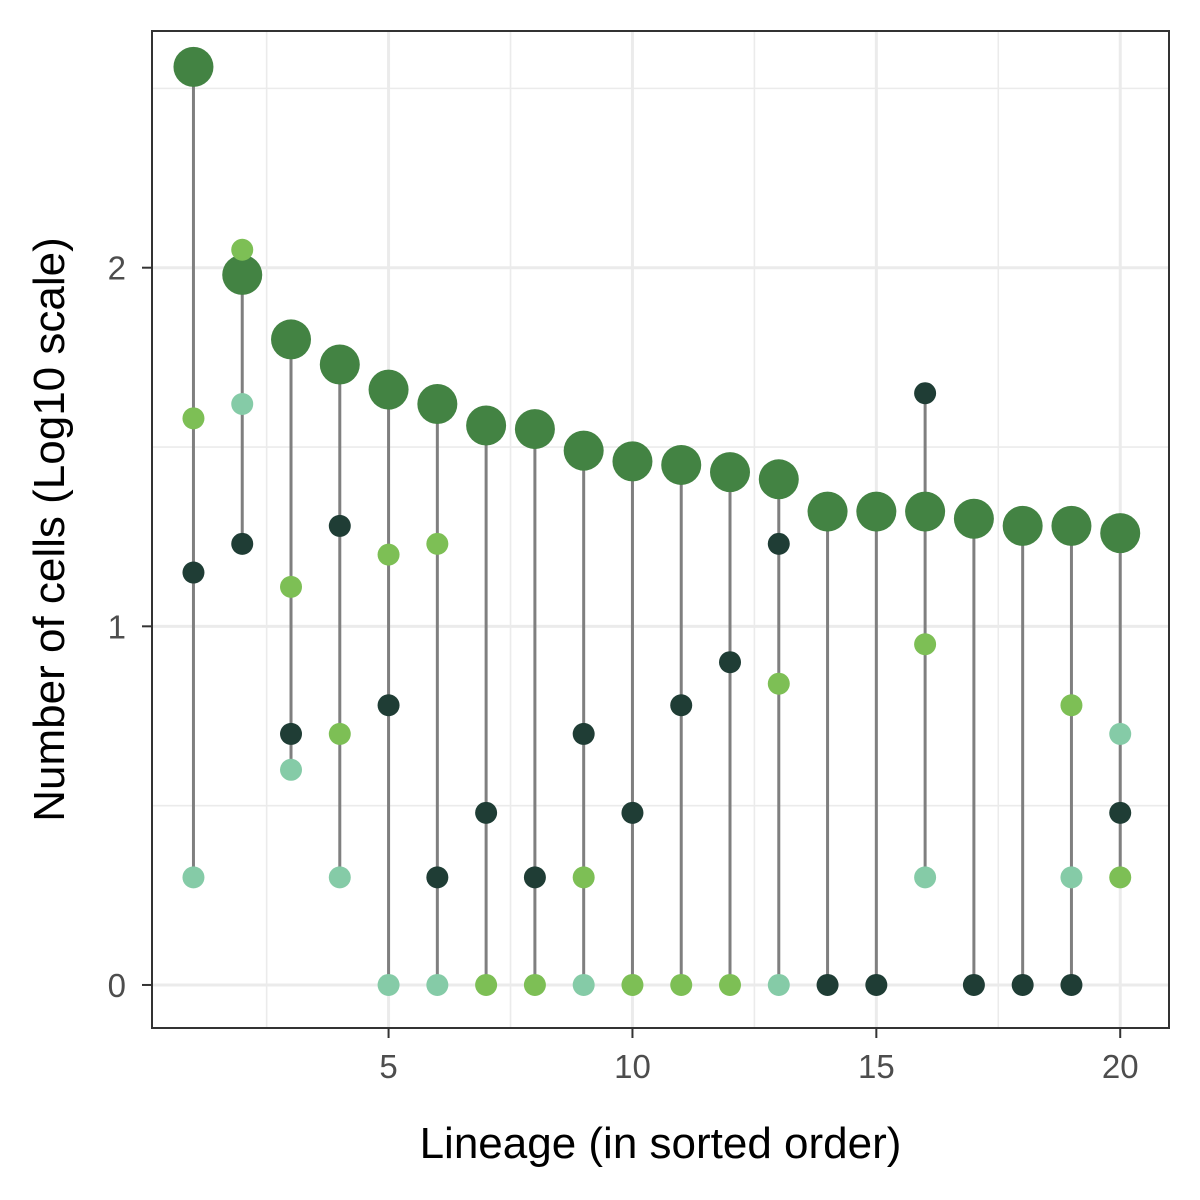 This screenshot has height=1200, width=1200. I want to click on x-tick-label: 15, so click(876, 1066).